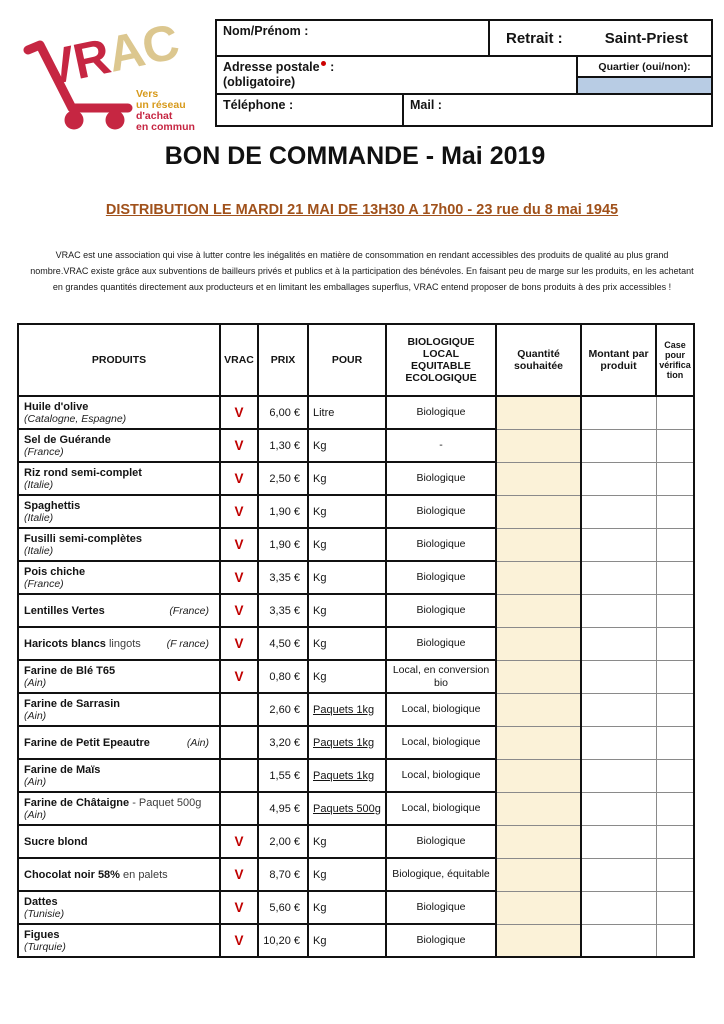 This screenshot has height=1024, width=724. What do you see at coordinates (44, 583) in the screenshot?
I see `product-origin: (France)` at bounding box center [44, 583].